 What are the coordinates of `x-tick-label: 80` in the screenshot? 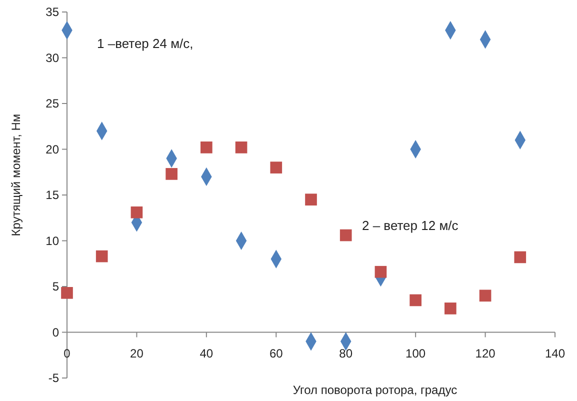 It's located at (346, 353).